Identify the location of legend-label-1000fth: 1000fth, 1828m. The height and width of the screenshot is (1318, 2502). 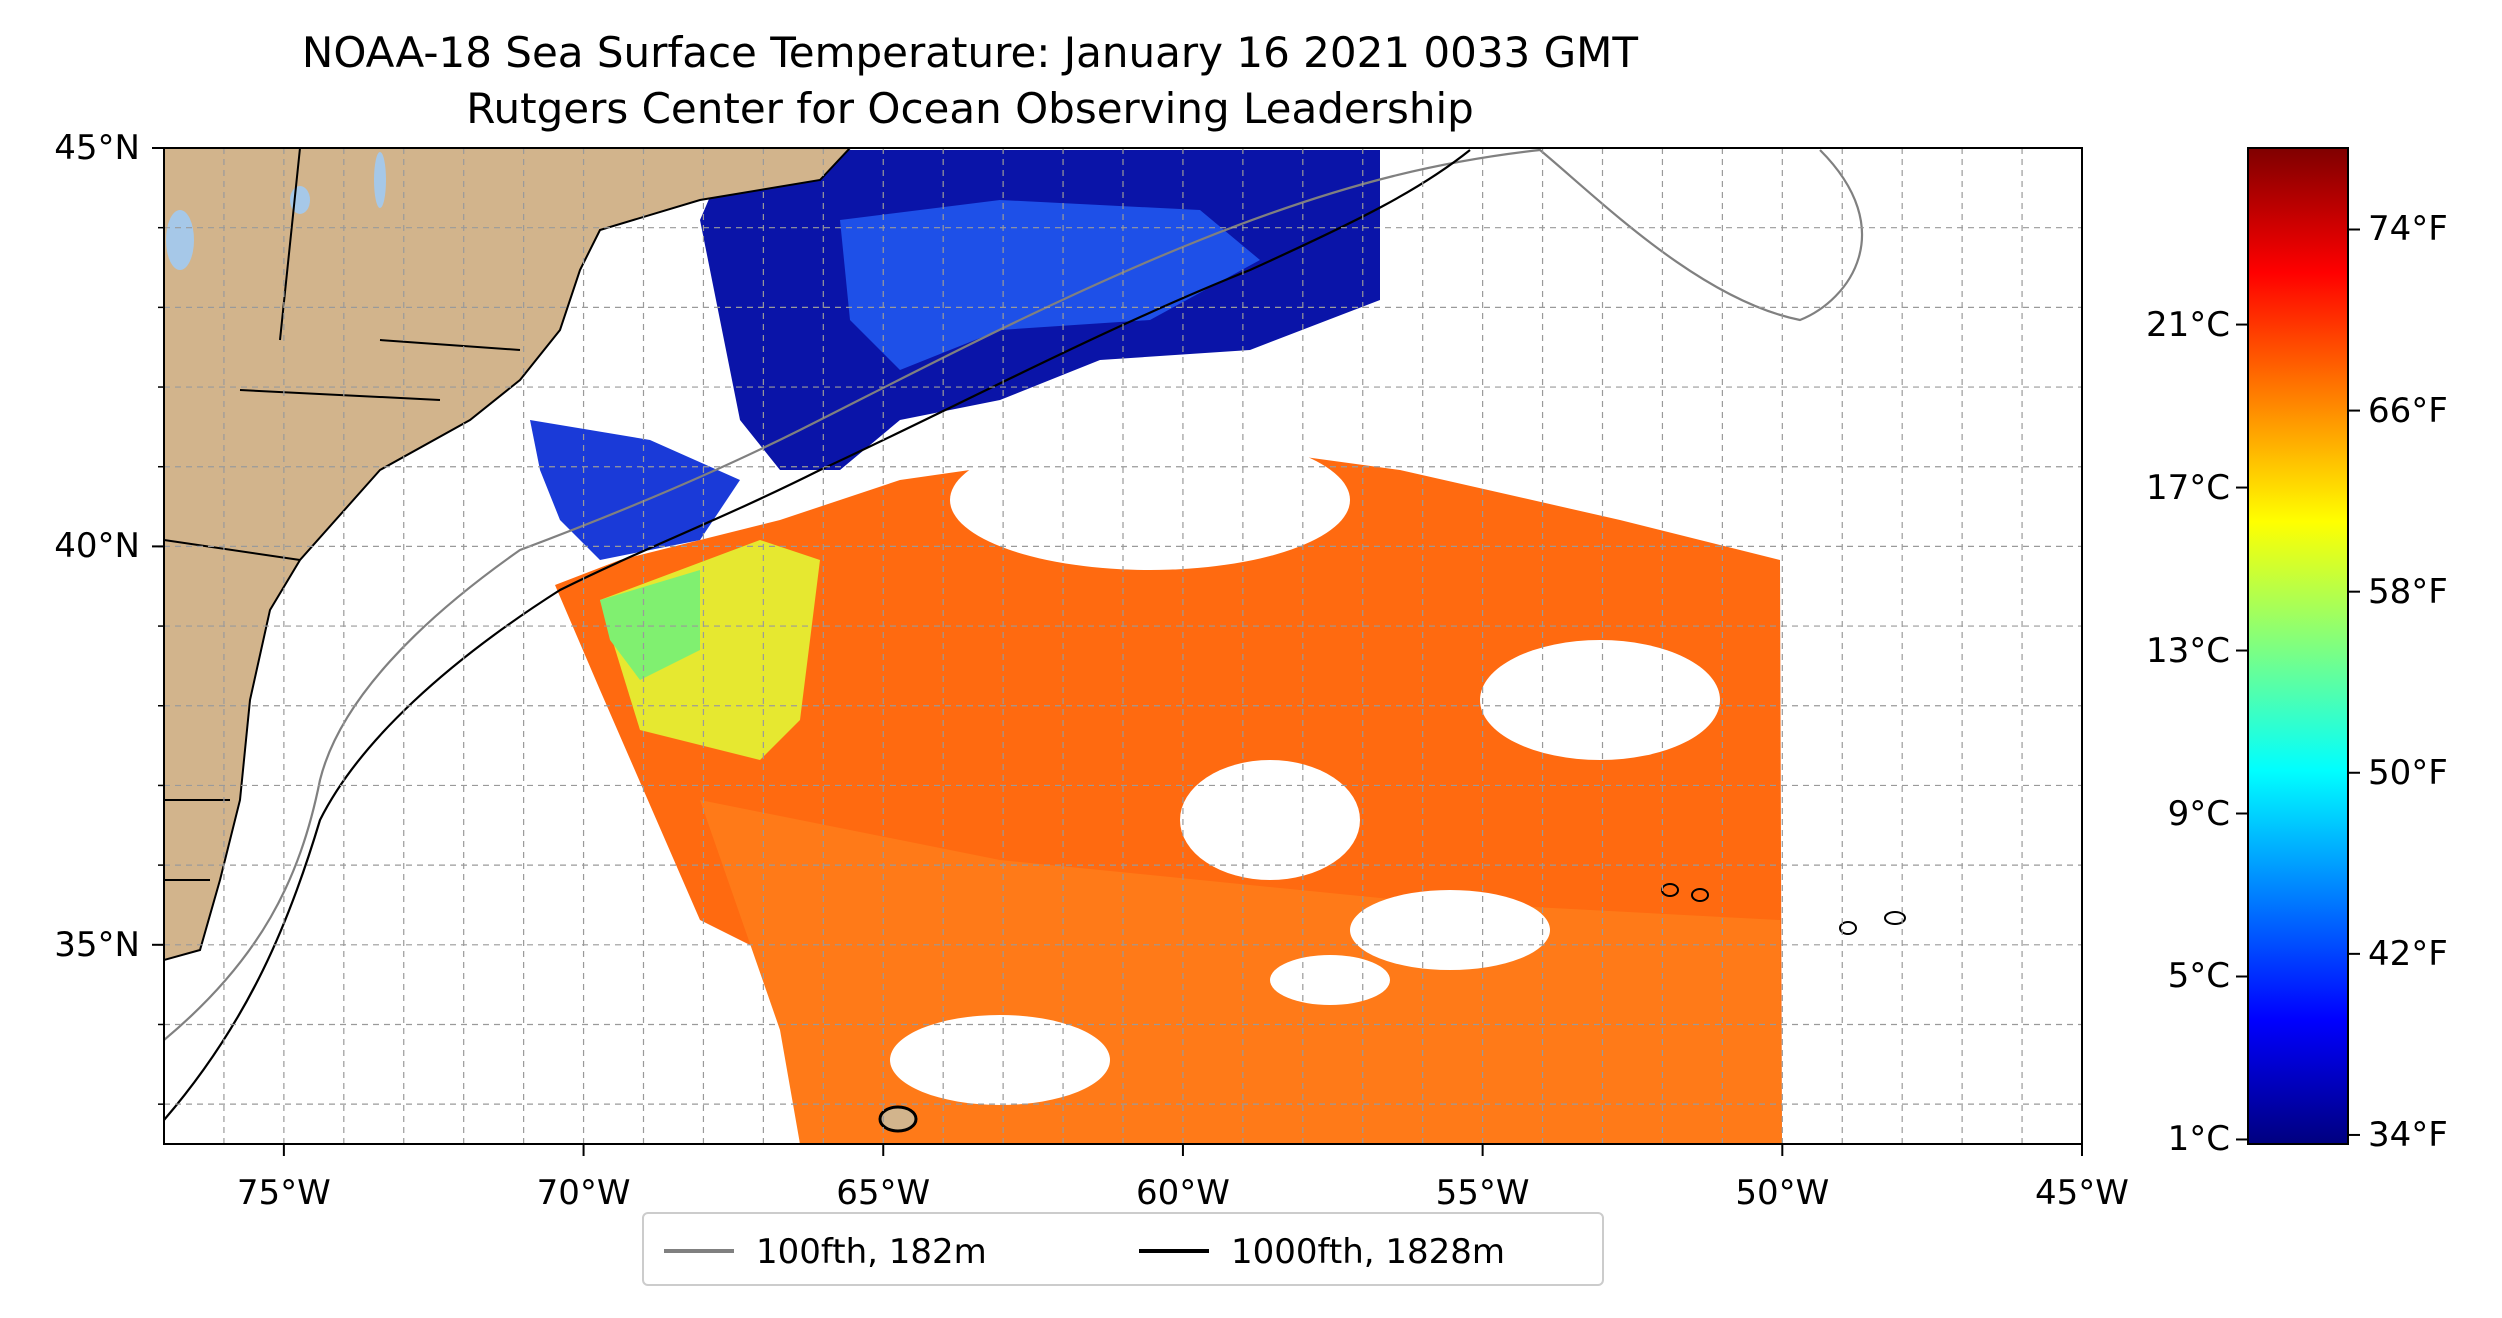
(1368, 1252).